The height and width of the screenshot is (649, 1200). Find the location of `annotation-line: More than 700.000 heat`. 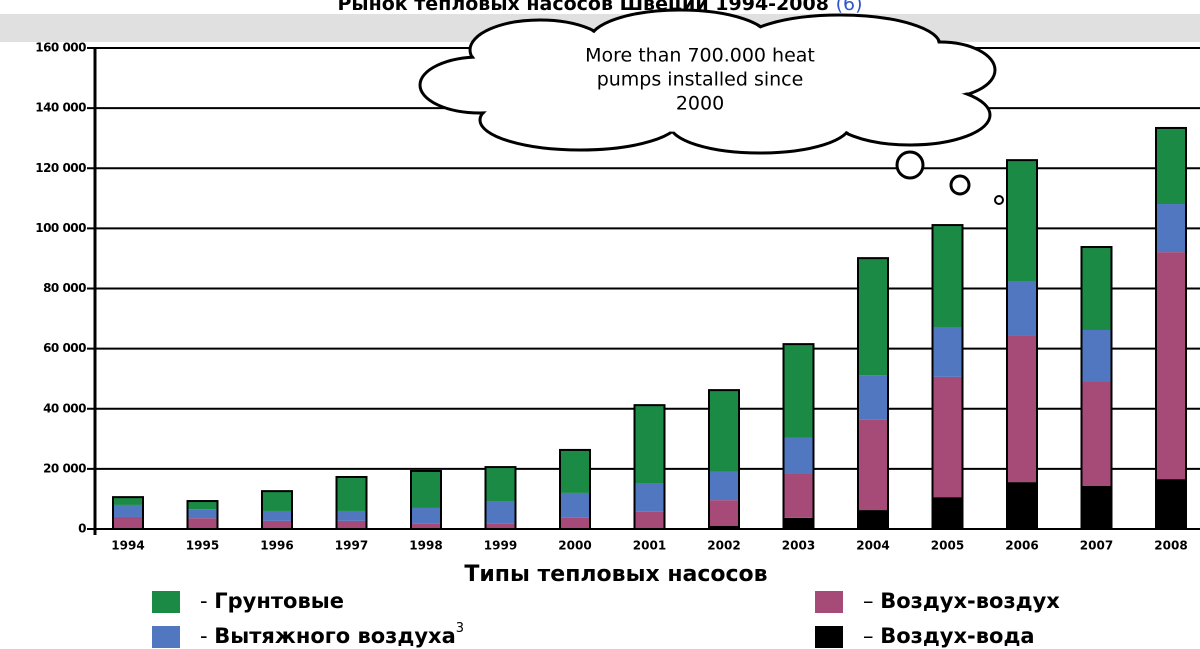

annotation-line: More than 700.000 heat is located at coordinates (700, 56).